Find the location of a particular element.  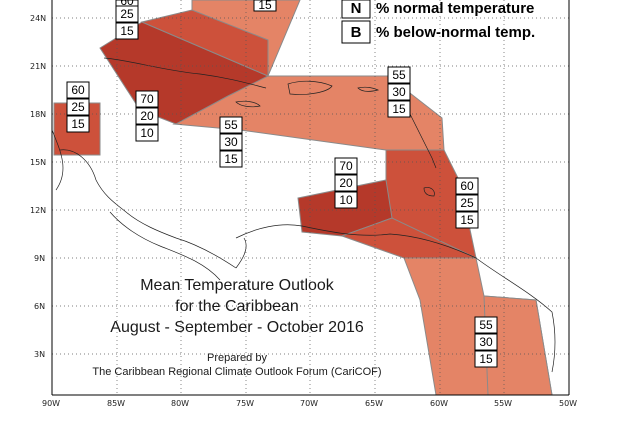

legend-key-below: B is located at coordinates (356, 32).